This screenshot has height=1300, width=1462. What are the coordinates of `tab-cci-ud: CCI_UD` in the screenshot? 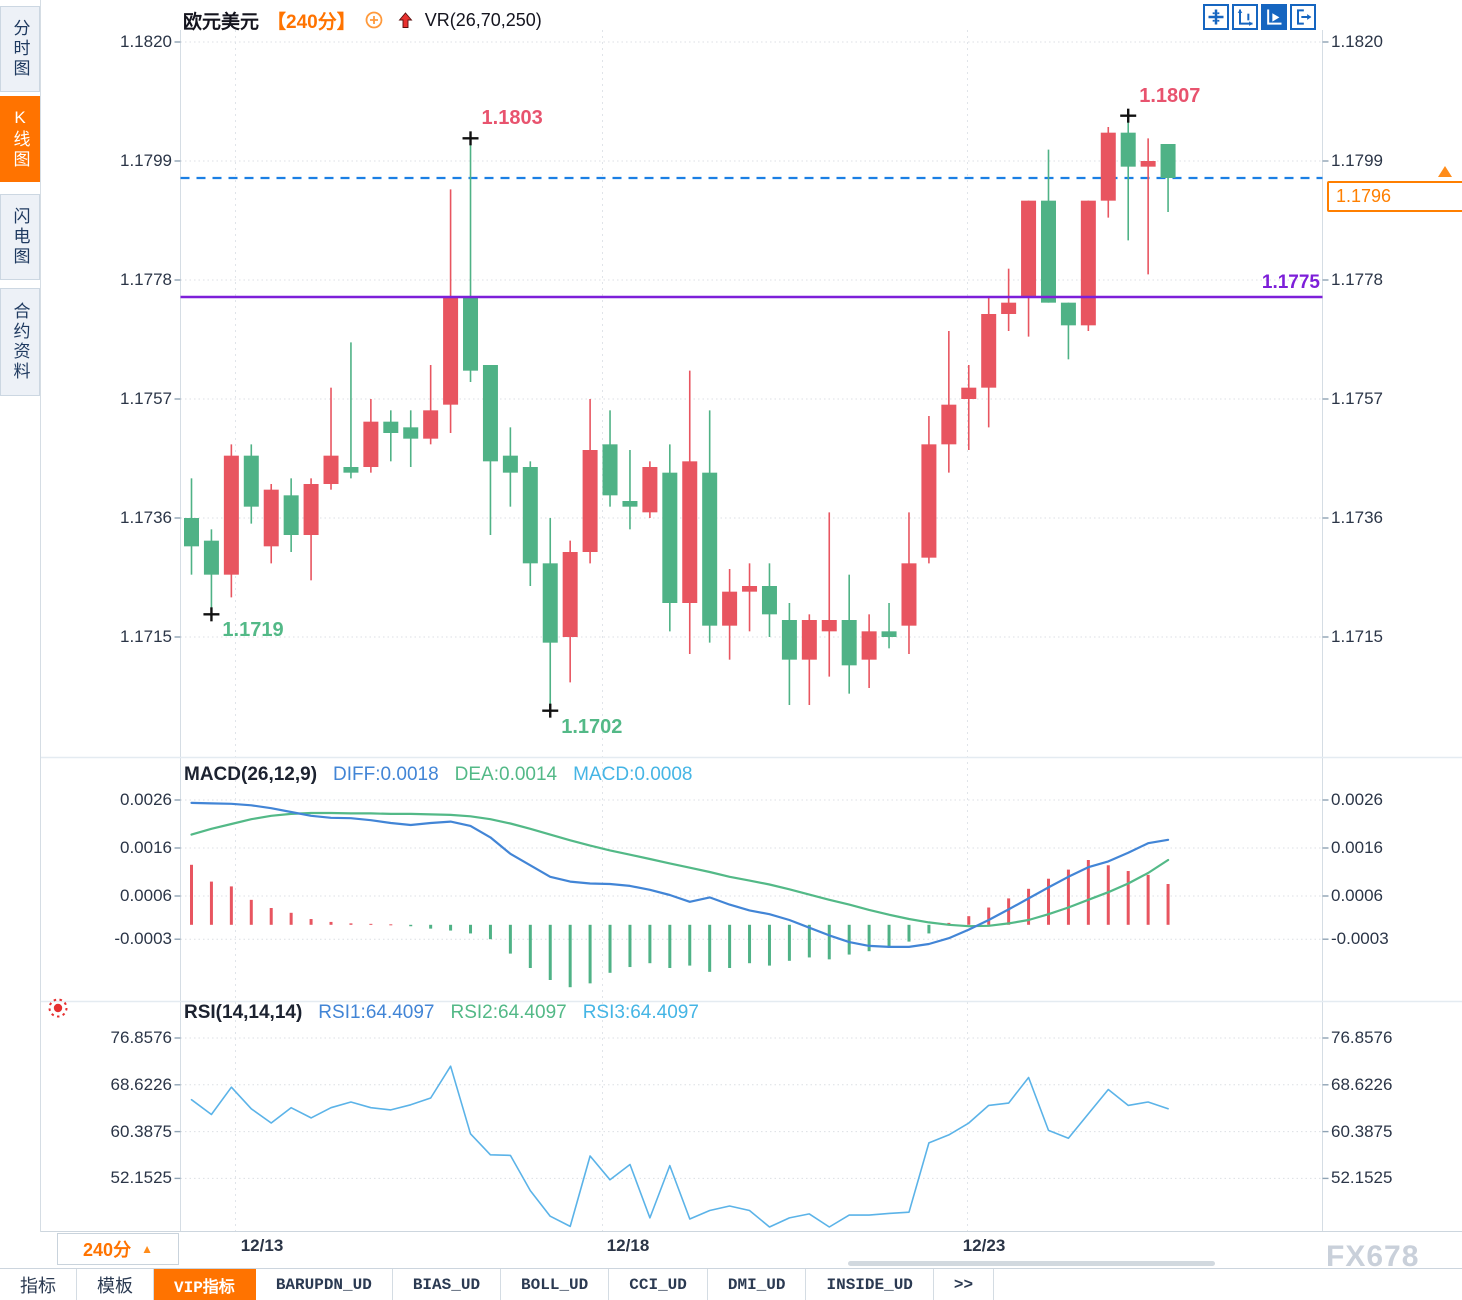 It's located at (658, 1284).